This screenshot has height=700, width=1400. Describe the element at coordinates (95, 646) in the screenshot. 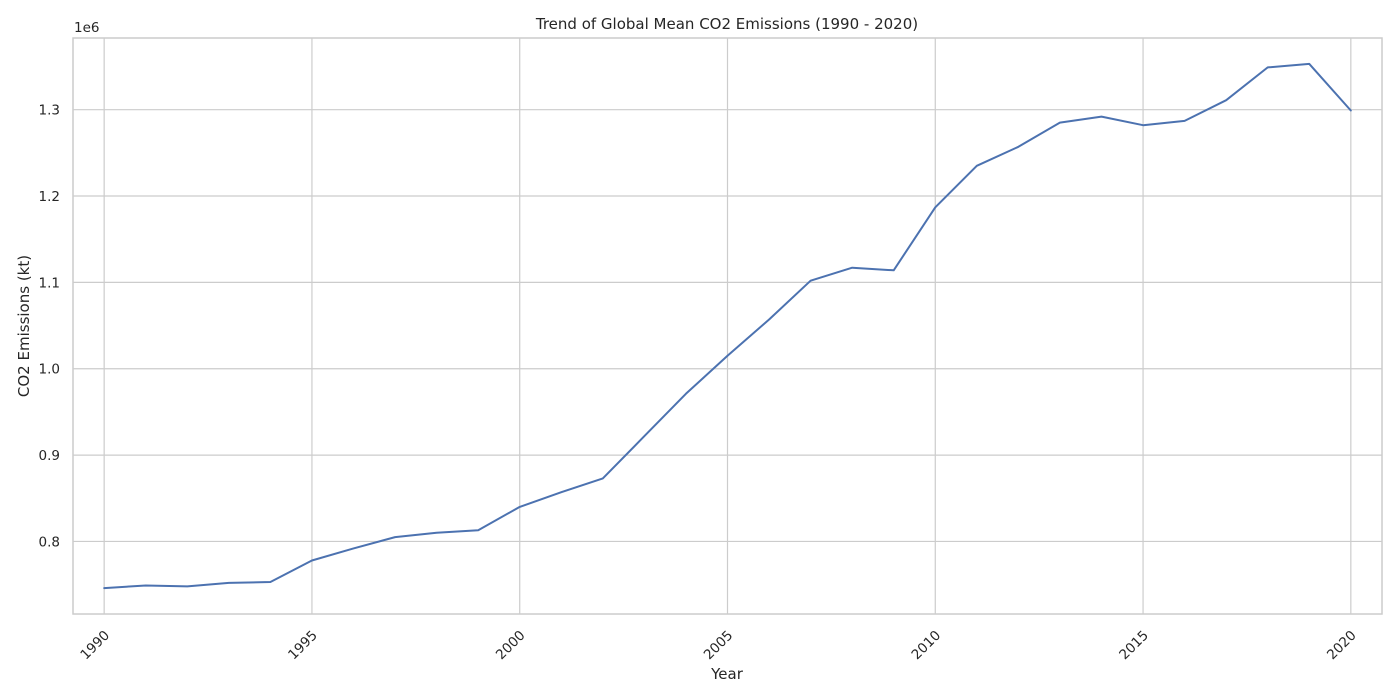

I see `x-tick-label: 1990` at that location.